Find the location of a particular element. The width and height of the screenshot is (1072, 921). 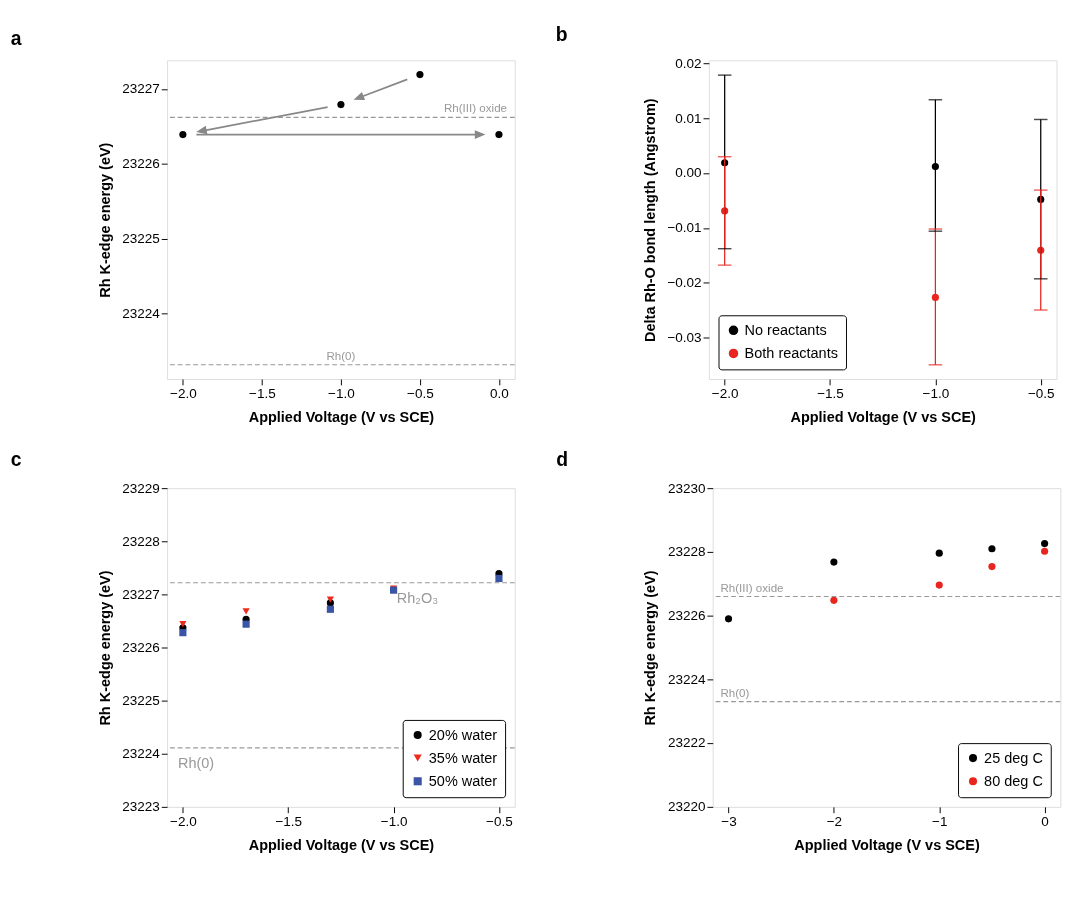

y-tick-label: −0.01 is located at coordinates (684, 228).